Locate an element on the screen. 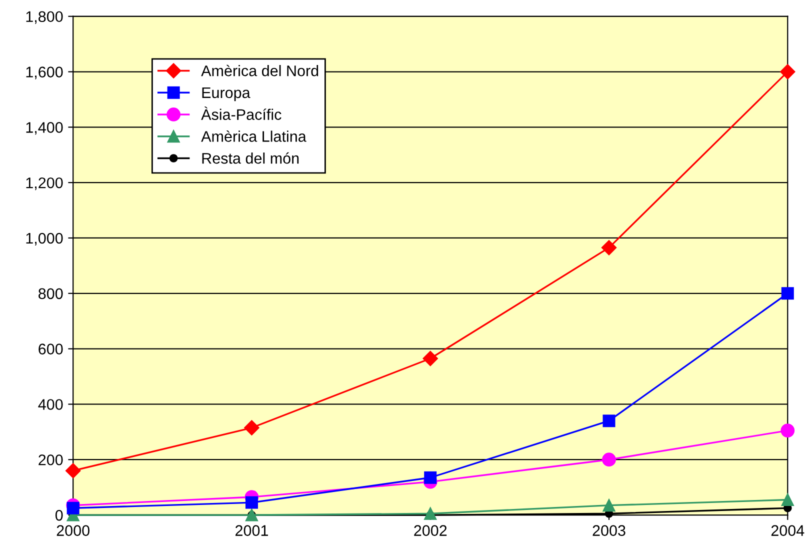  legend-label: Europa is located at coordinates (226, 94).